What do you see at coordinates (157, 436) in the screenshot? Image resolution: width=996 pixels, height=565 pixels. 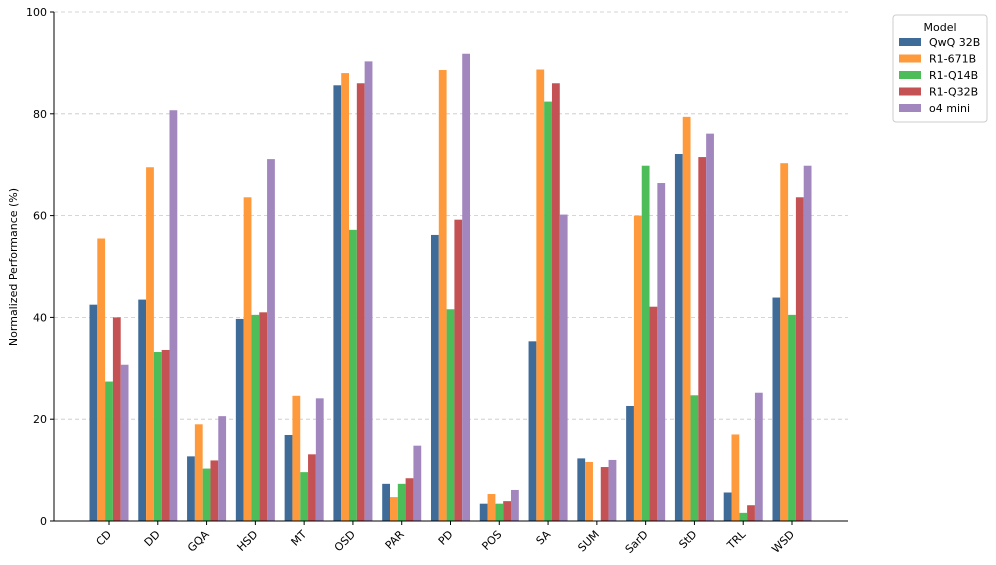 I see `bar-dd-r1-q14b` at bounding box center [157, 436].